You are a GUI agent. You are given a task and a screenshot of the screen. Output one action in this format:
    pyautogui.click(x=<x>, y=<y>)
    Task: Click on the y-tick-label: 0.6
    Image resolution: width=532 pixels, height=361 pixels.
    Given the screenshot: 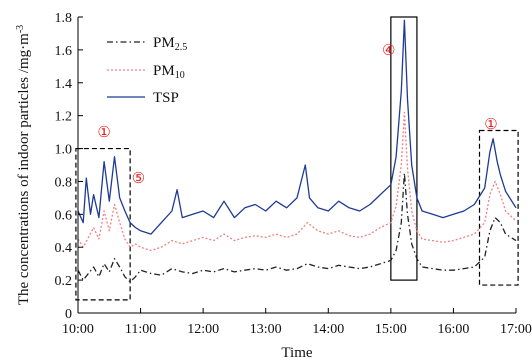 What is the action you would take?
    pyautogui.click(x=64, y=215)
    